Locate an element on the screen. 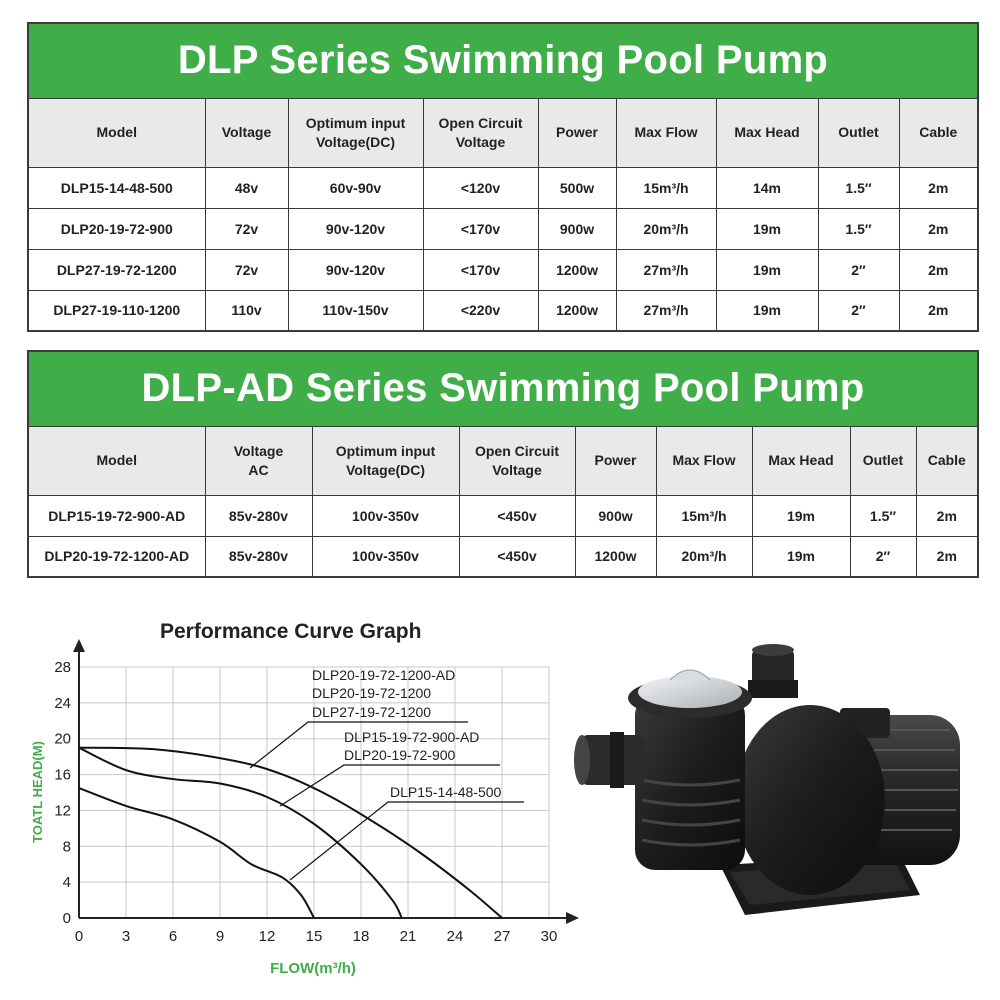 The height and width of the screenshot is (1000, 1000). curve-label: DLP20-19-72-1200 is located at coordinates (371, 693).